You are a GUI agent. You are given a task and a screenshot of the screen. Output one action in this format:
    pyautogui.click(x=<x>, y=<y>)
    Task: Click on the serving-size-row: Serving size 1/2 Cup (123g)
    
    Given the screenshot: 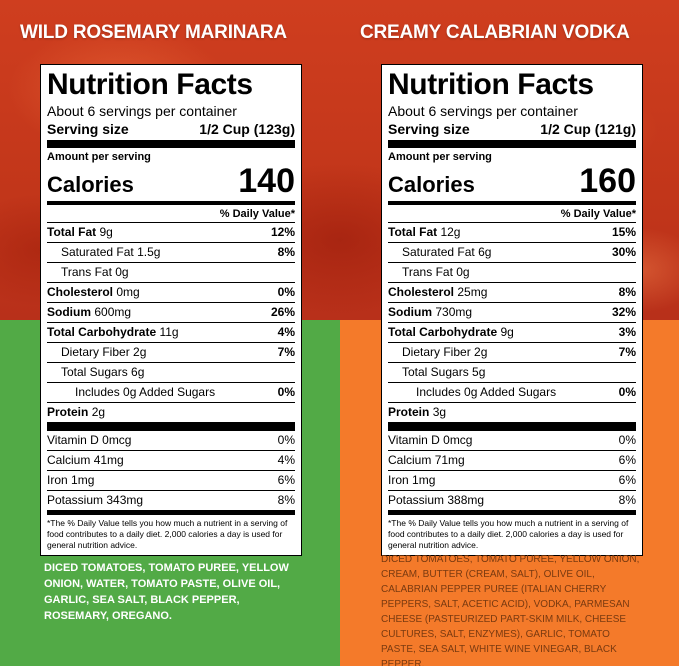 What is the action you would take?
    pyautogui.click(x=171, y=129)
    